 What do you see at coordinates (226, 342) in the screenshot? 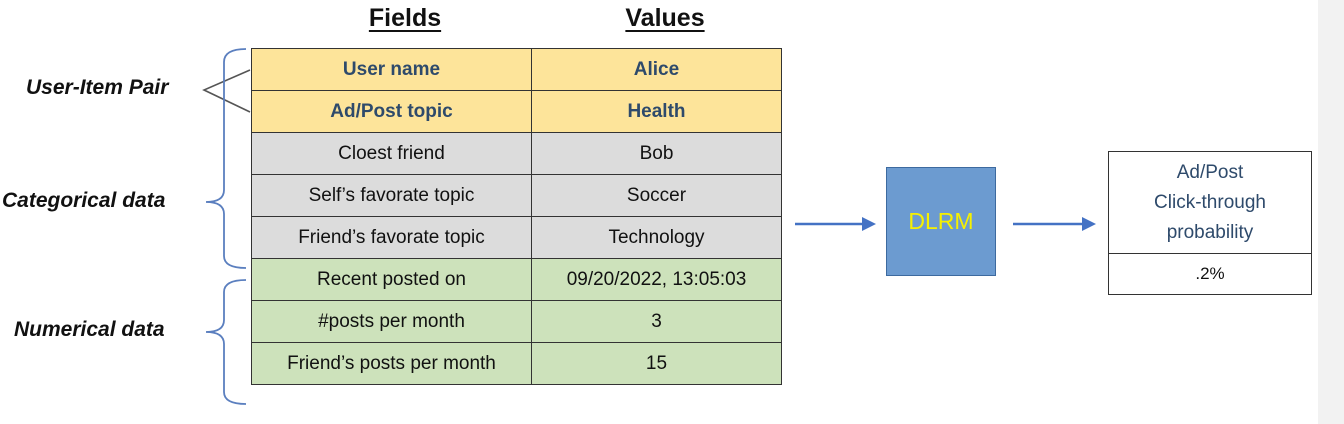
I see `numerical-bracket` at bounding box center [226, 342].